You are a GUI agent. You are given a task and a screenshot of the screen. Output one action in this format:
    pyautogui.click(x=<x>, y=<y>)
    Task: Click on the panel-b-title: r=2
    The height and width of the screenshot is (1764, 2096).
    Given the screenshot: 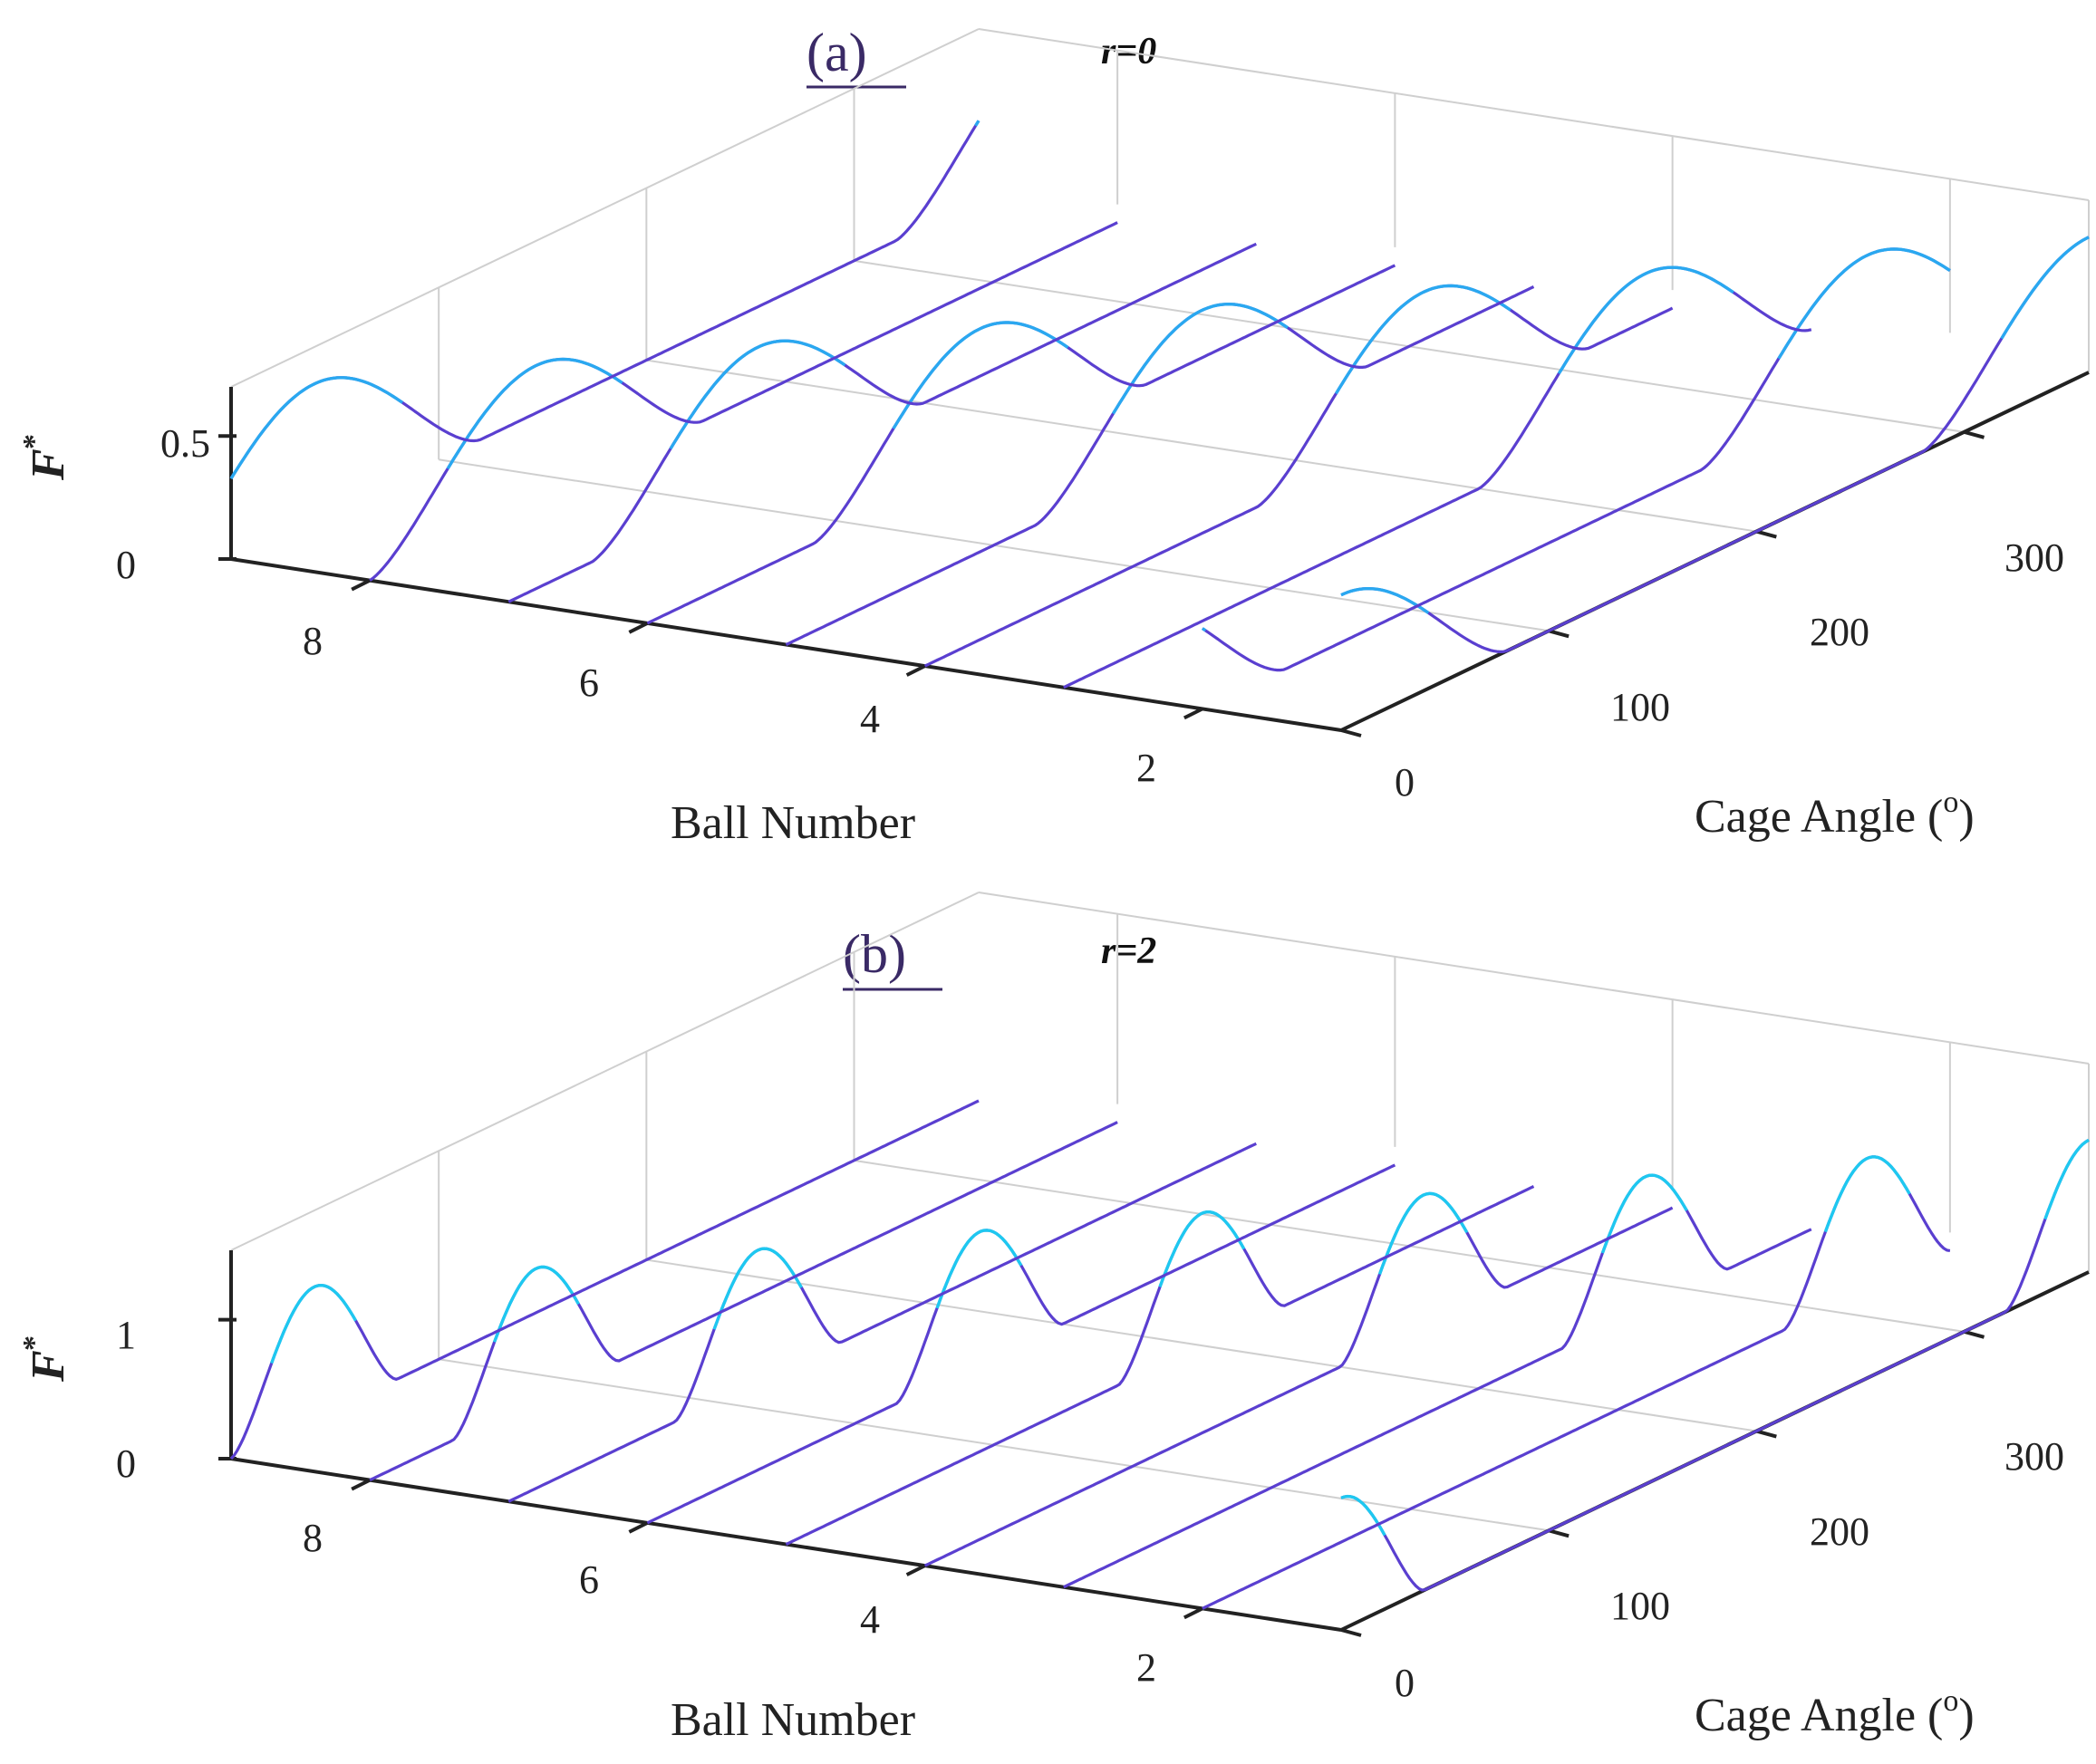 What is the action you would take?
    pyautogui.click(x=1128, y=951)
    